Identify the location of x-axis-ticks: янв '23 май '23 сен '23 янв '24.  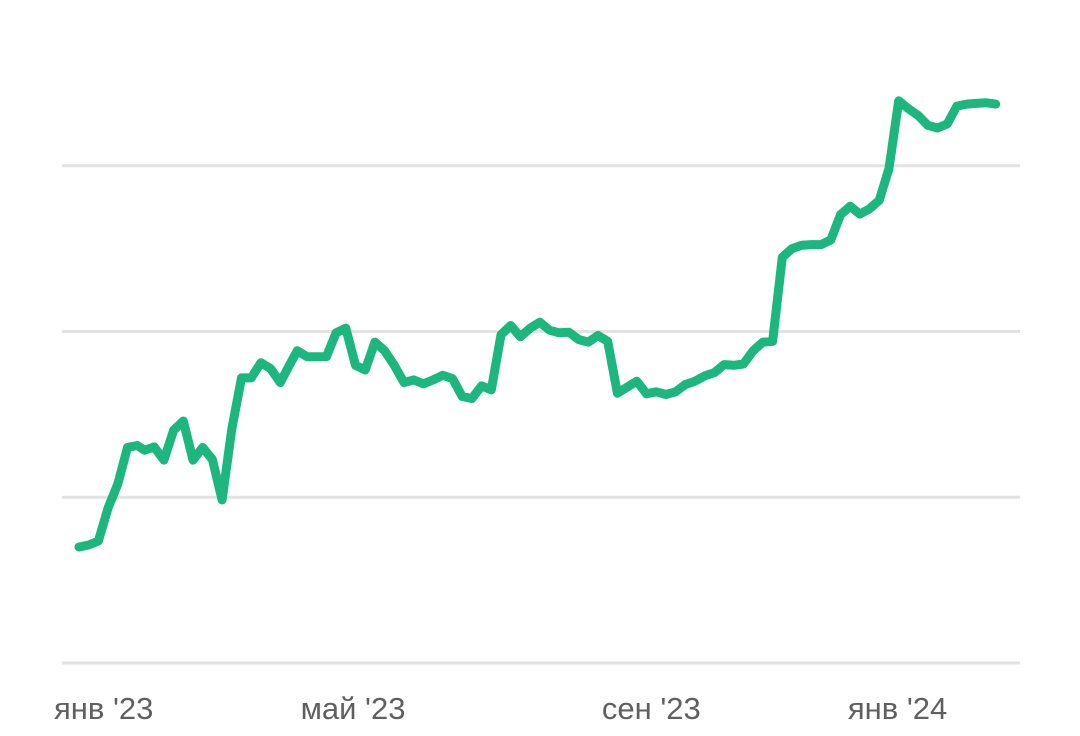
(500, 708).